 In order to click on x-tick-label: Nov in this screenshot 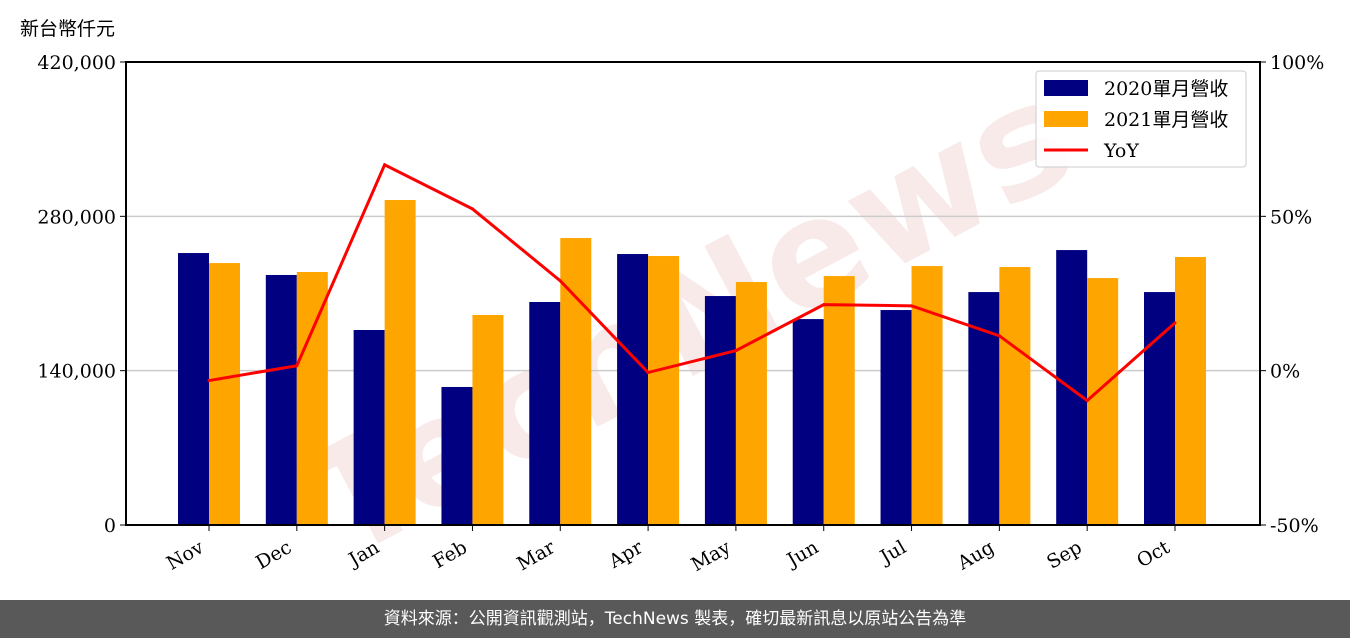, I will do `click(185, 555)`.